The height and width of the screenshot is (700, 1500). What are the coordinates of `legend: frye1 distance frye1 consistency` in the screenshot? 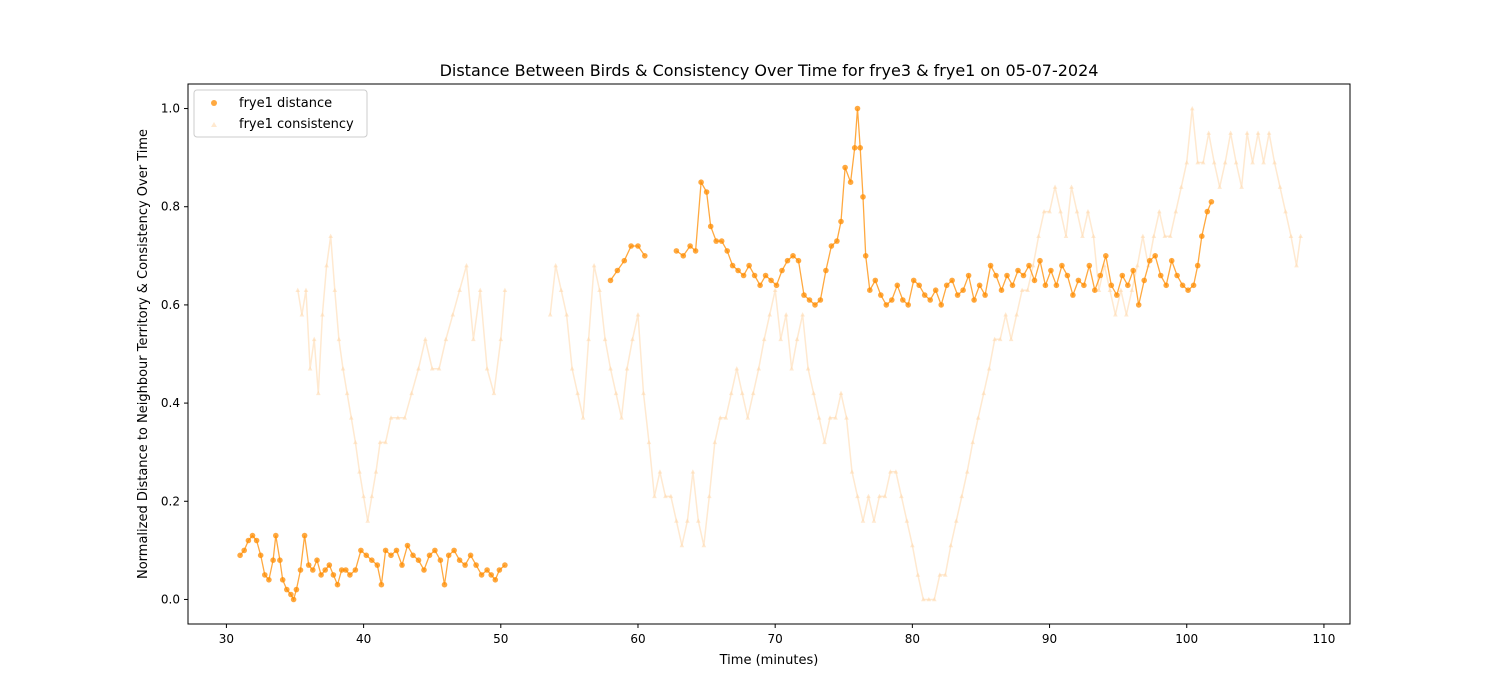 It's located at (280, 113).